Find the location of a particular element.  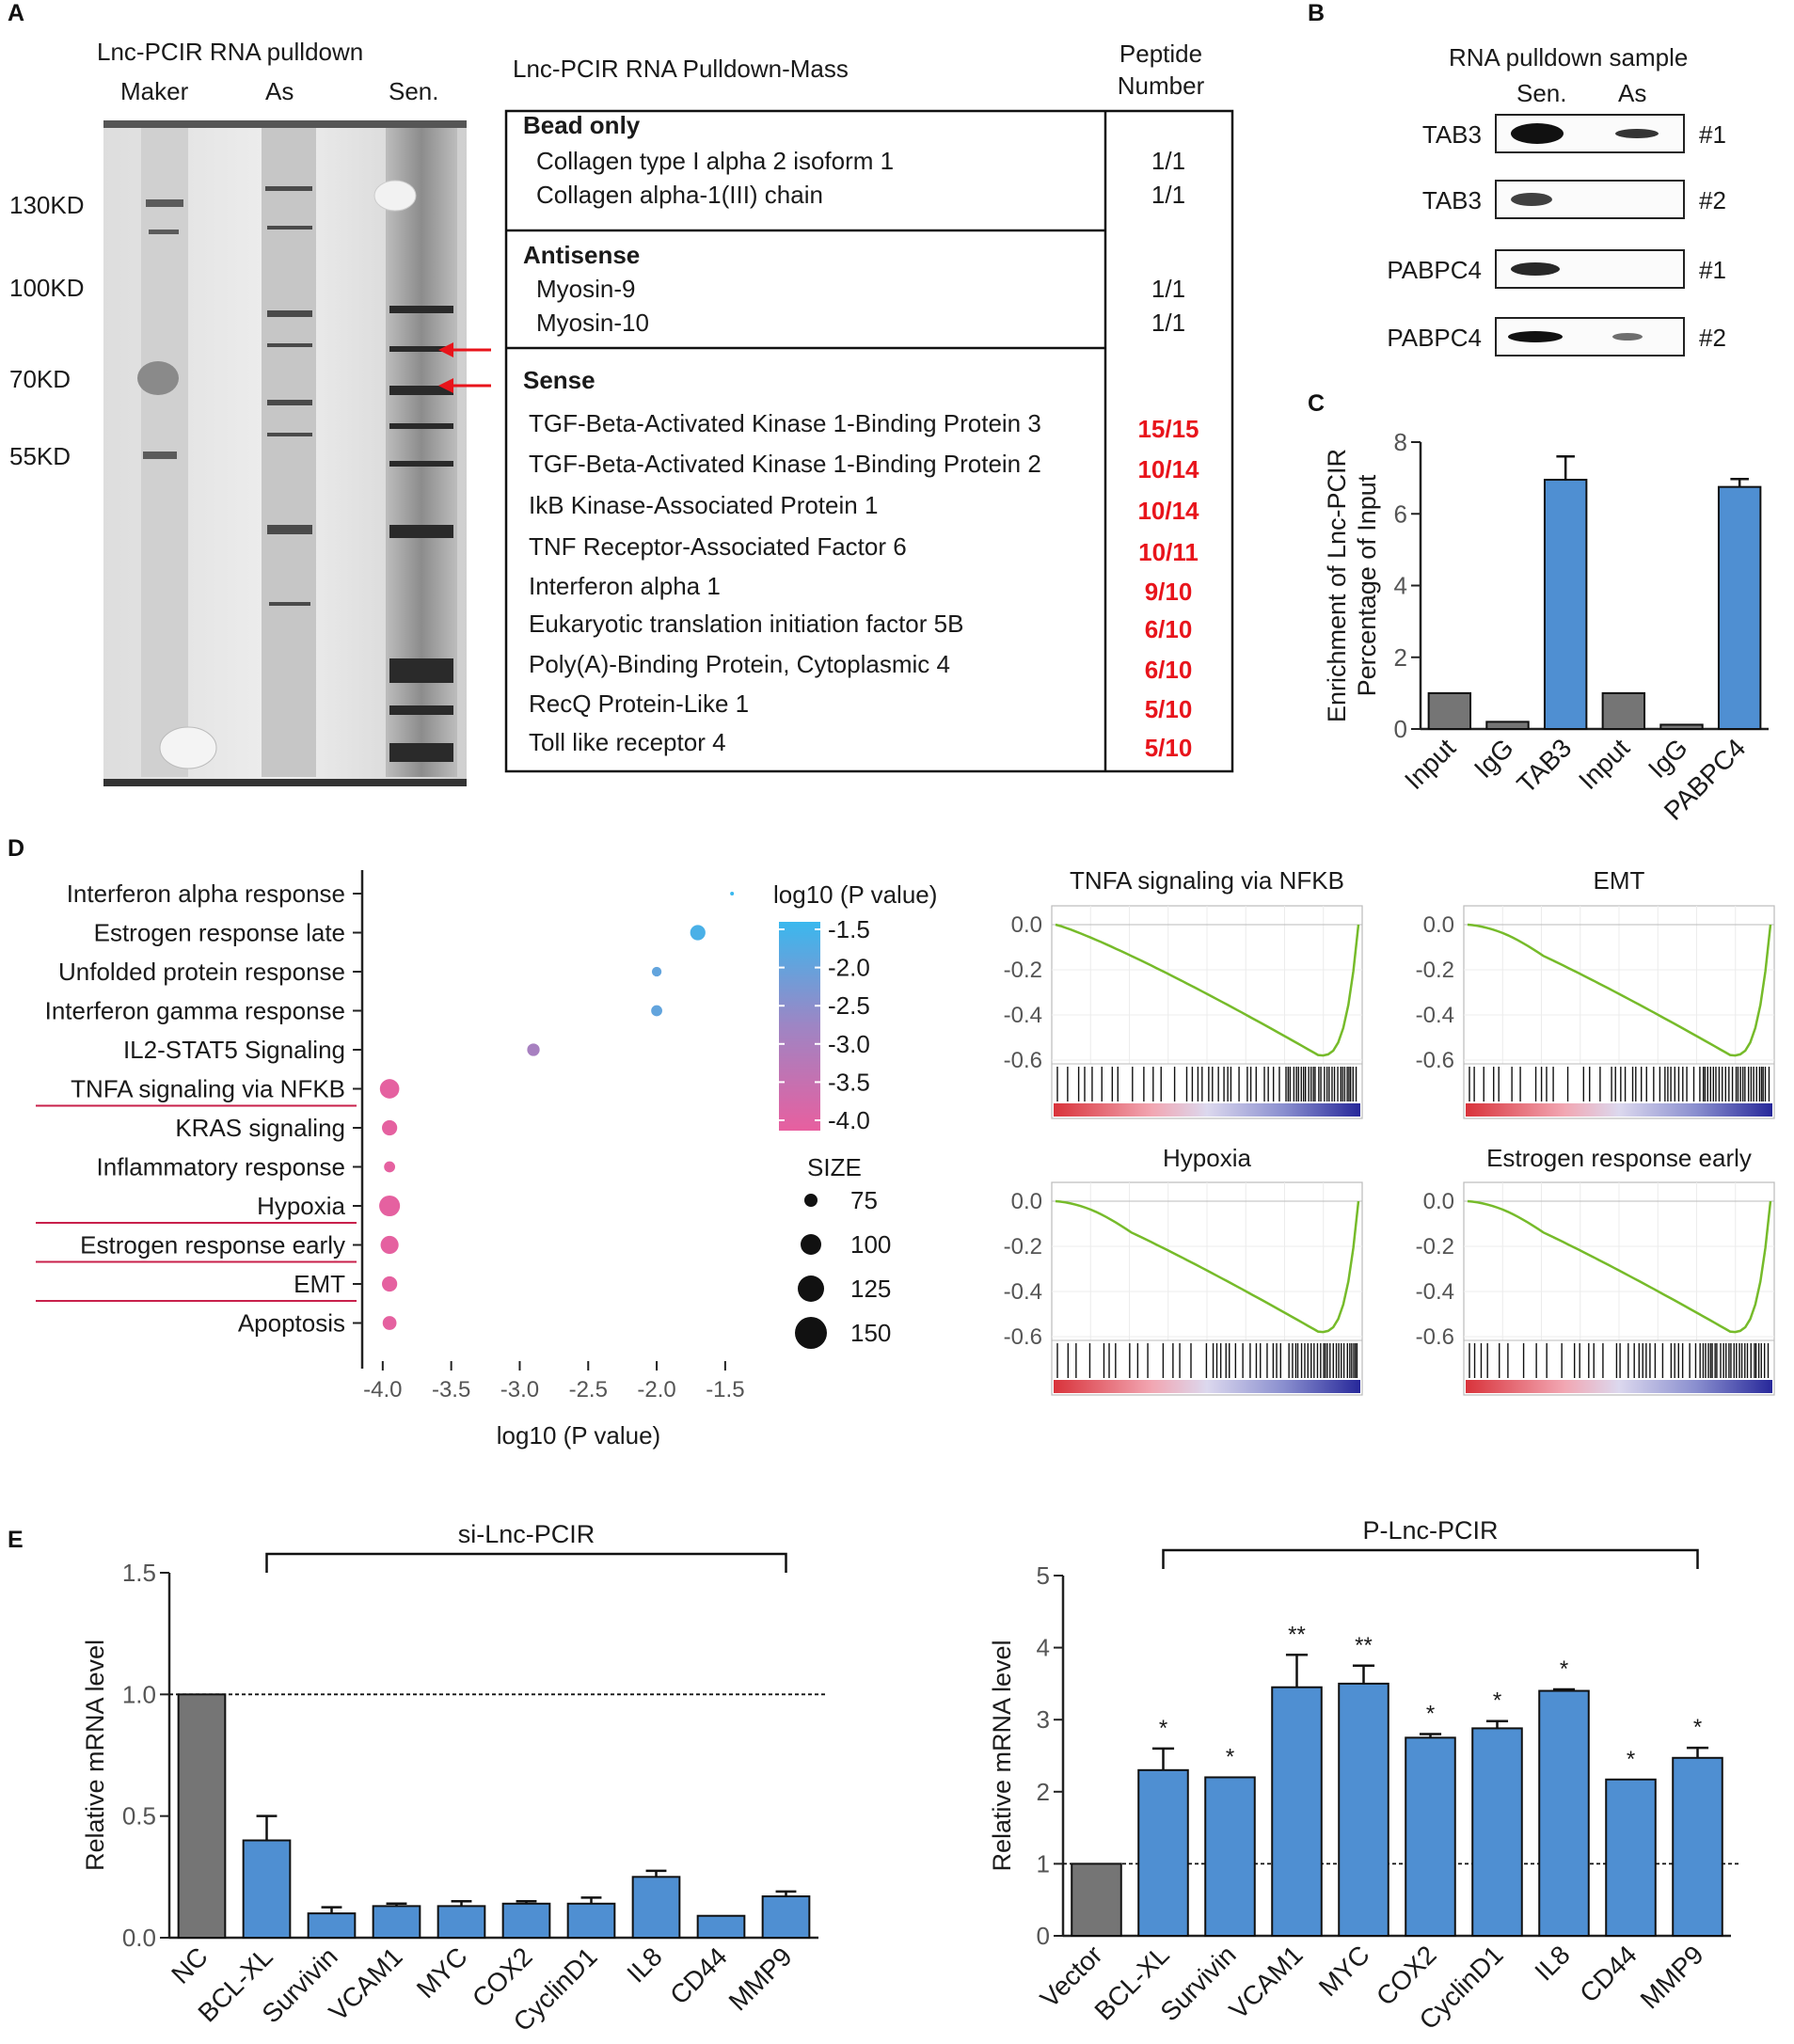

x-tick-label: CD44 is located at coordinates (1608, 1974).